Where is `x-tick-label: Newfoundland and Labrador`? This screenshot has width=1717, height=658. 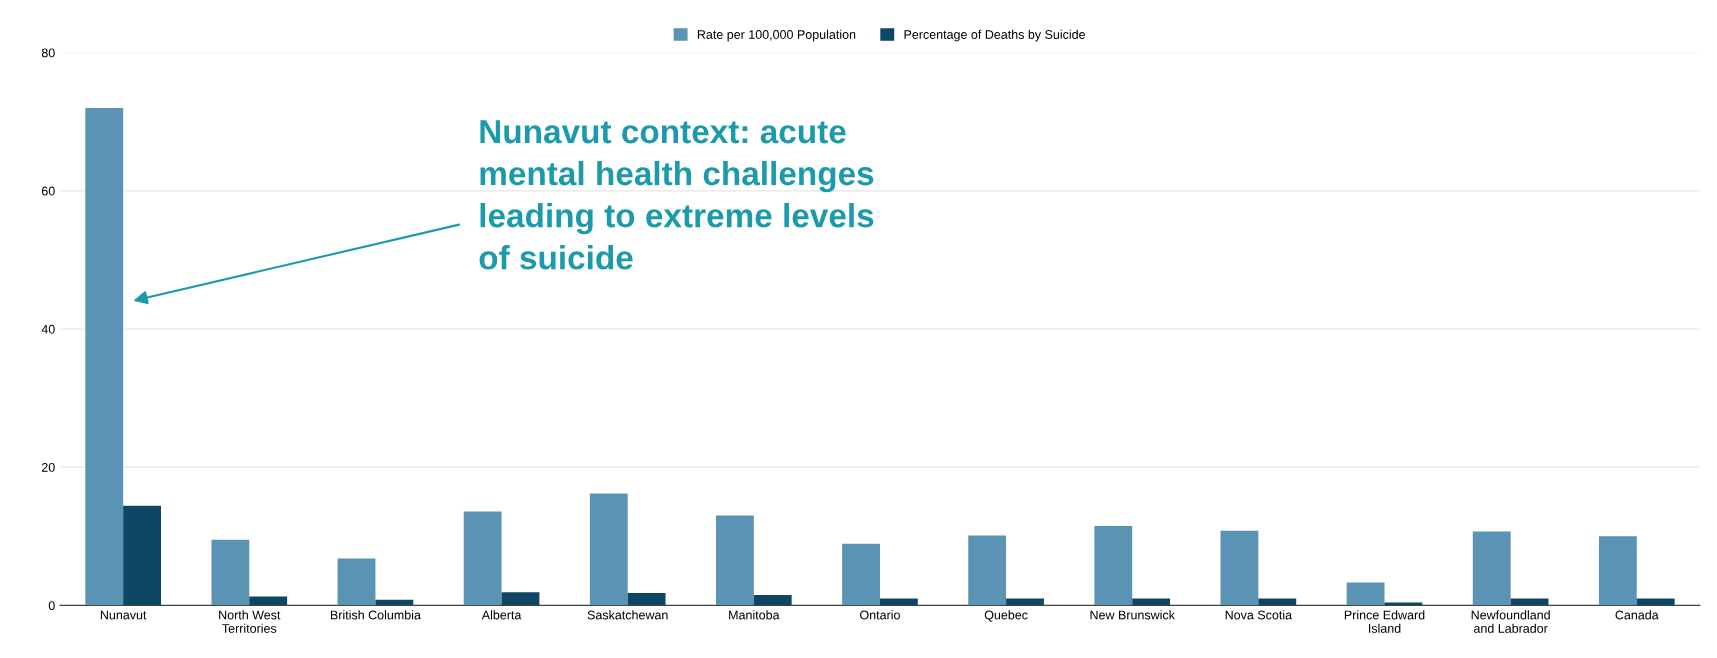 x-tick-label: Newfoundland and Labrador is located at coordinates (1510, 621).